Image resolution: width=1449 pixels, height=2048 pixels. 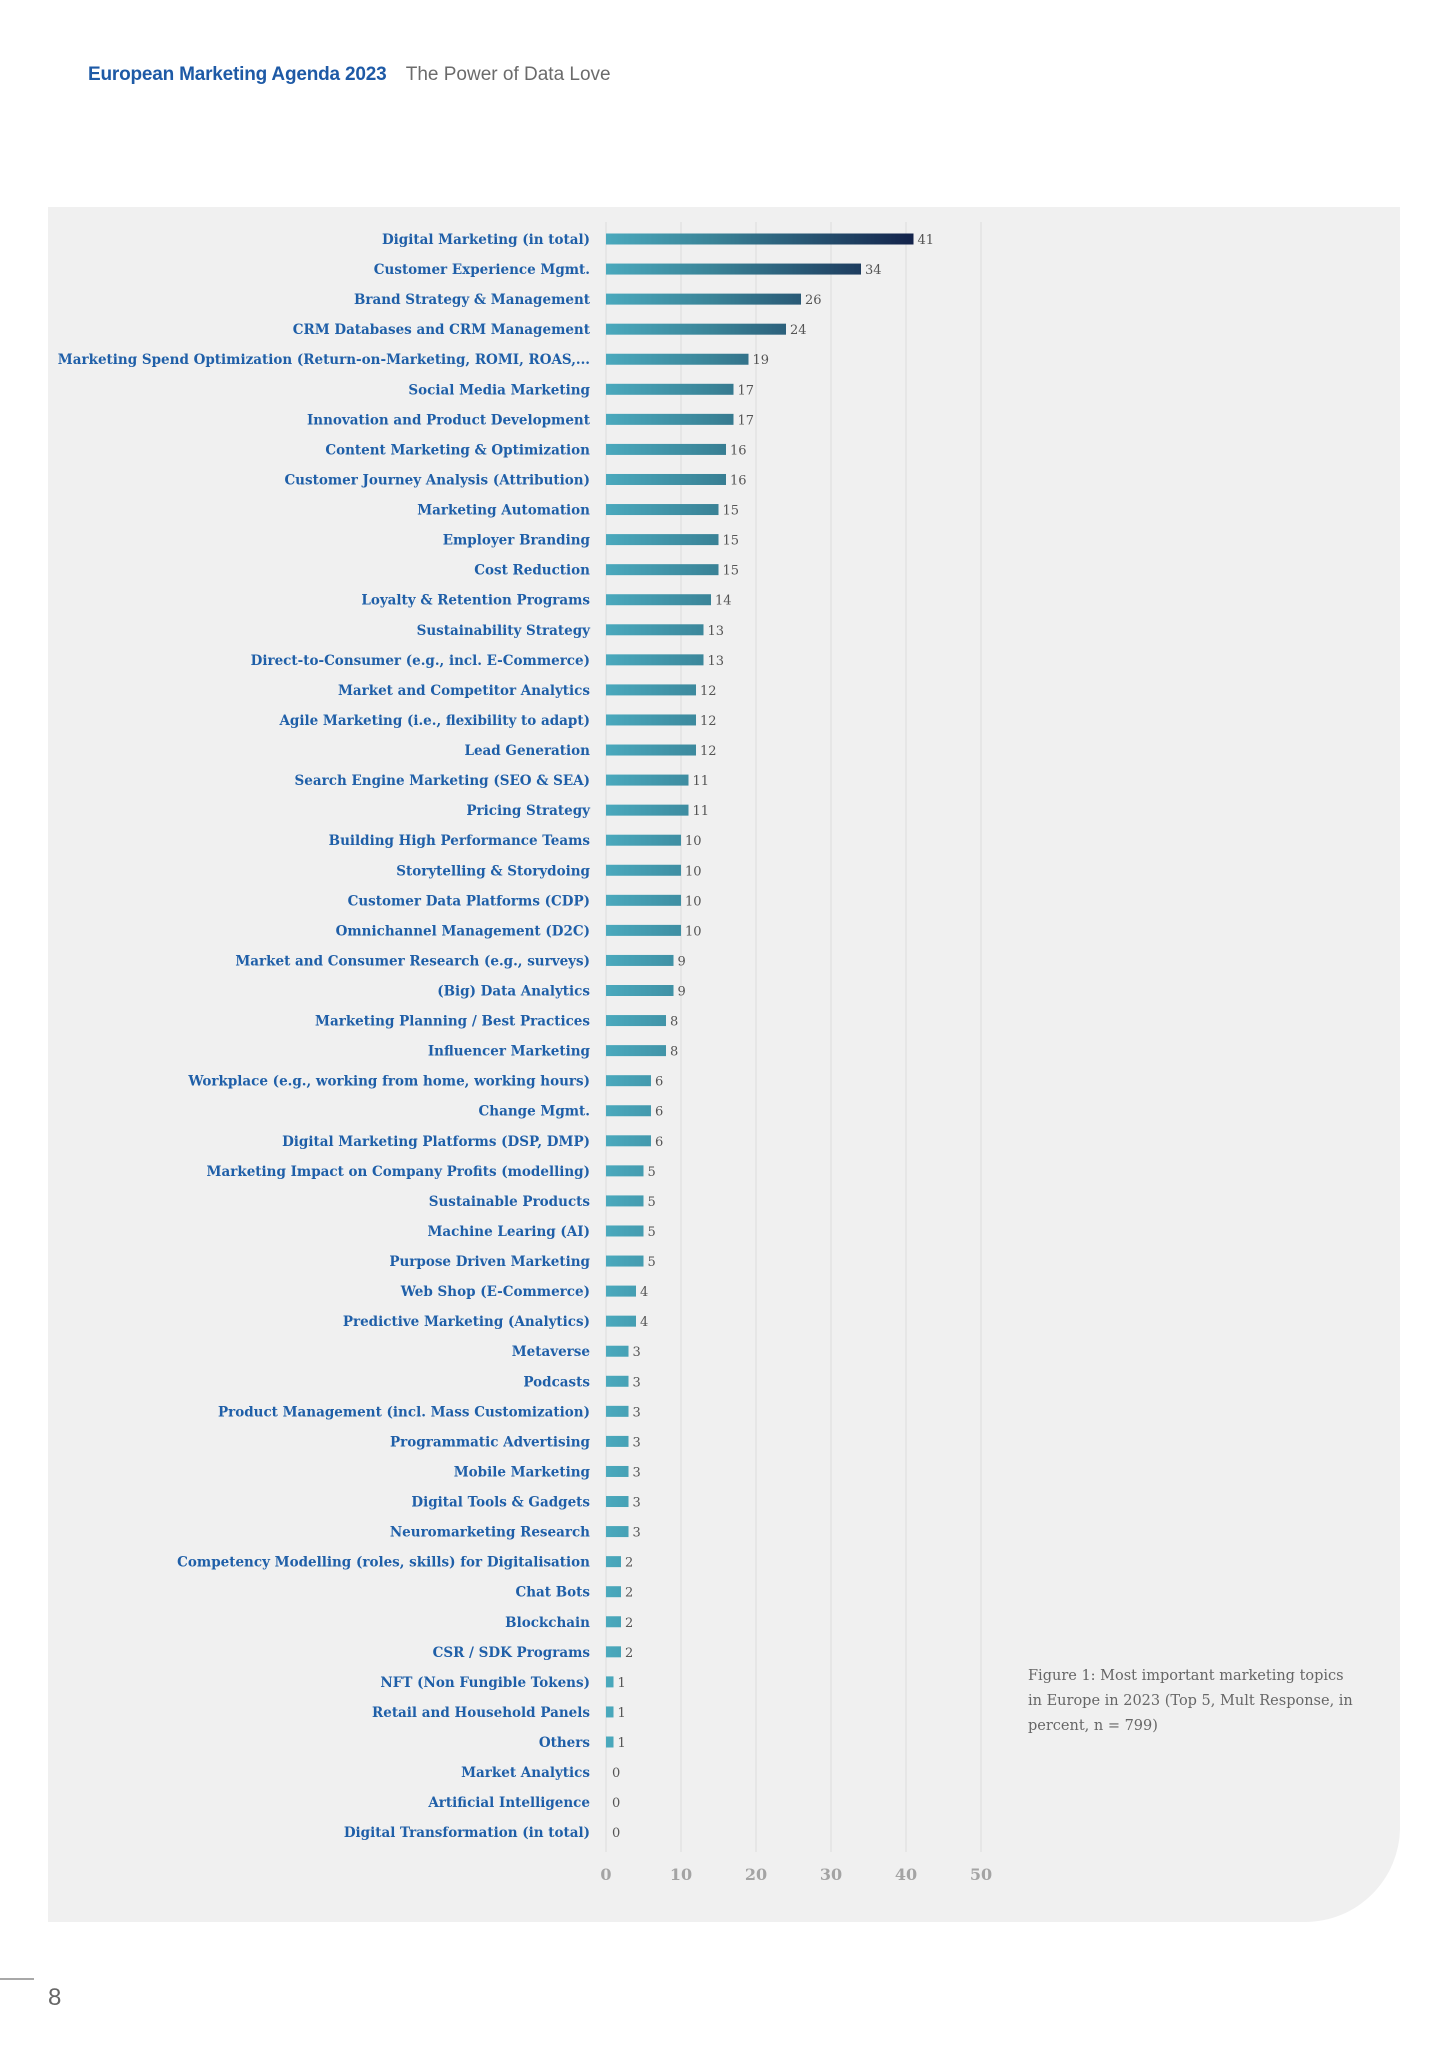 What do you see at coordinates (629, 1653) in the screenshot?
I see `value-label: 2` at bounding box center [629, 1653].